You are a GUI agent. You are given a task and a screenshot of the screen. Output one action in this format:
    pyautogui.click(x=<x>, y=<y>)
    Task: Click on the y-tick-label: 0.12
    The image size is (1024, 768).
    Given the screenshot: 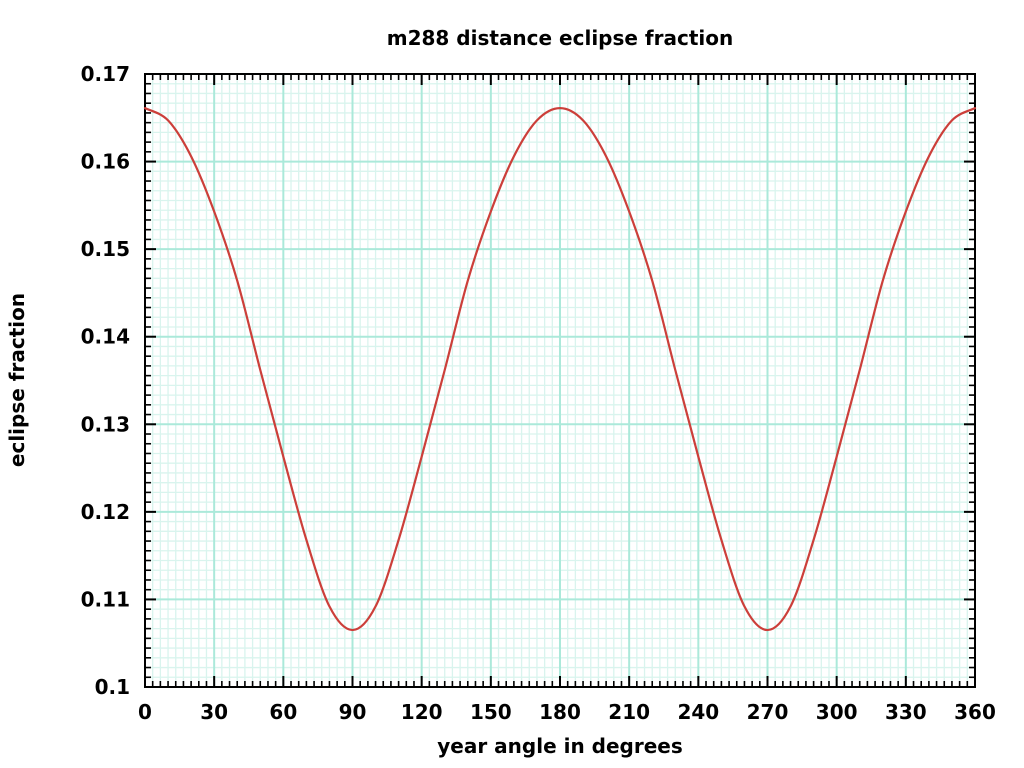 What is the action you would take?
    pyautogui.click(x=105, y=512)
    